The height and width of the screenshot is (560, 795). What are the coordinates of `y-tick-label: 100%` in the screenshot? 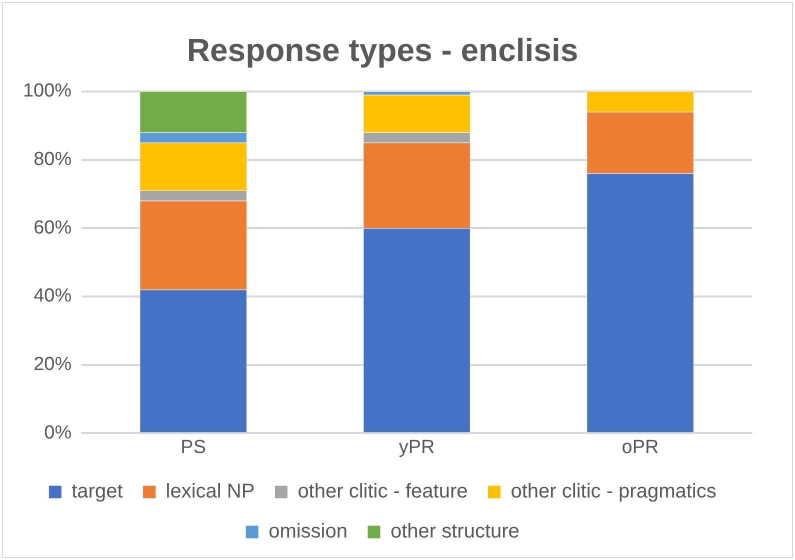 It's located at (47, 91).